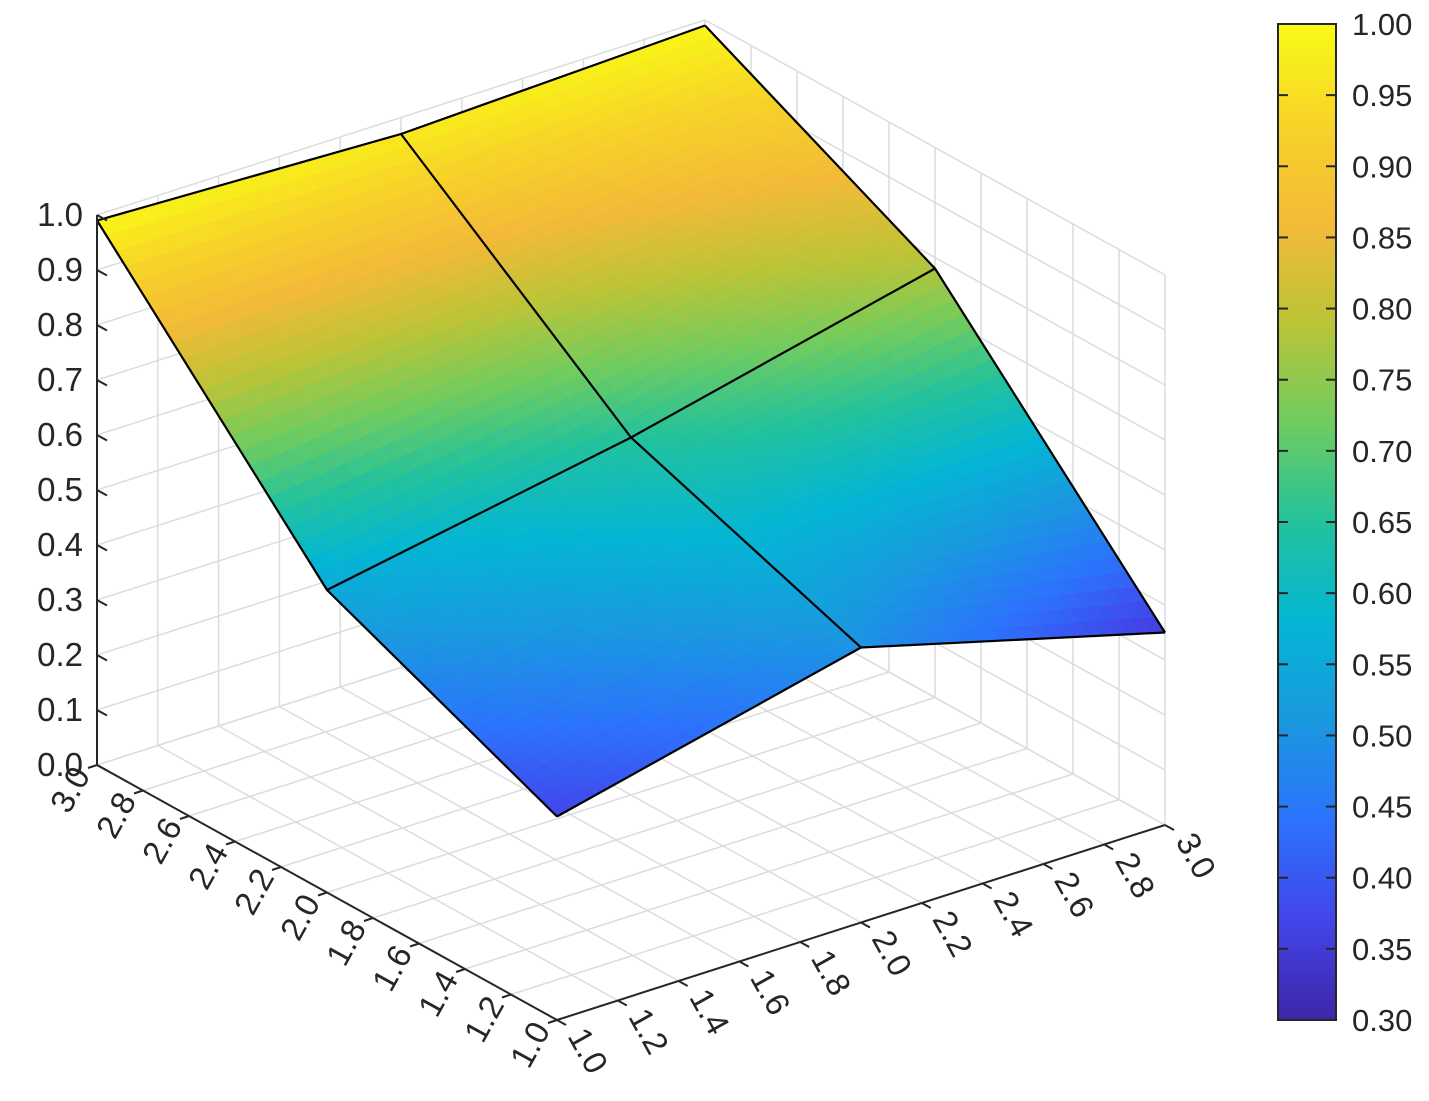  What do you see at coordinates (649, 1031) in the screenshot?
I see `x-tick-label: 1.2` at bounding box center [649, 1031].